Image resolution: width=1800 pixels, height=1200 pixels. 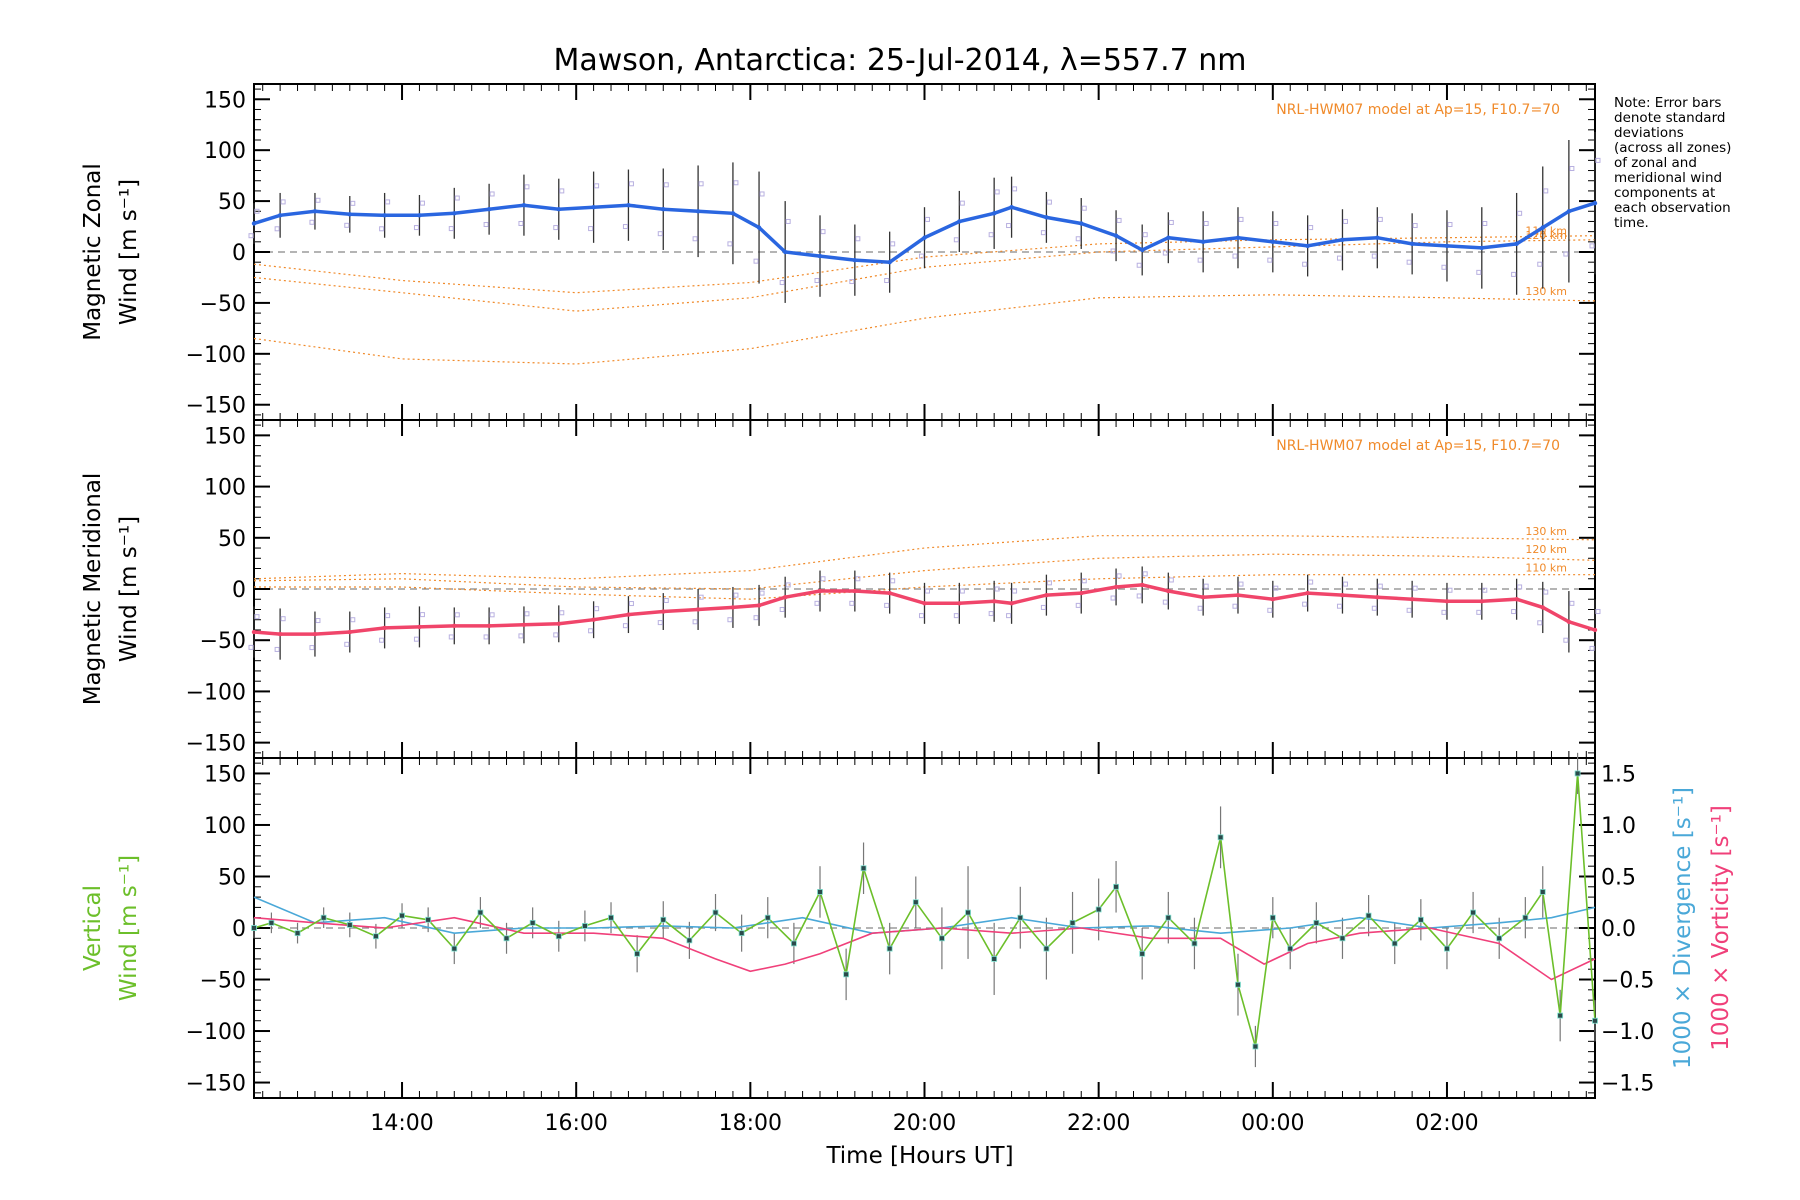 What do you see at coordinates (1546, 231) in the screenshot?
I see `altitude-label: 110 km` at bounding box center [1546, 231].